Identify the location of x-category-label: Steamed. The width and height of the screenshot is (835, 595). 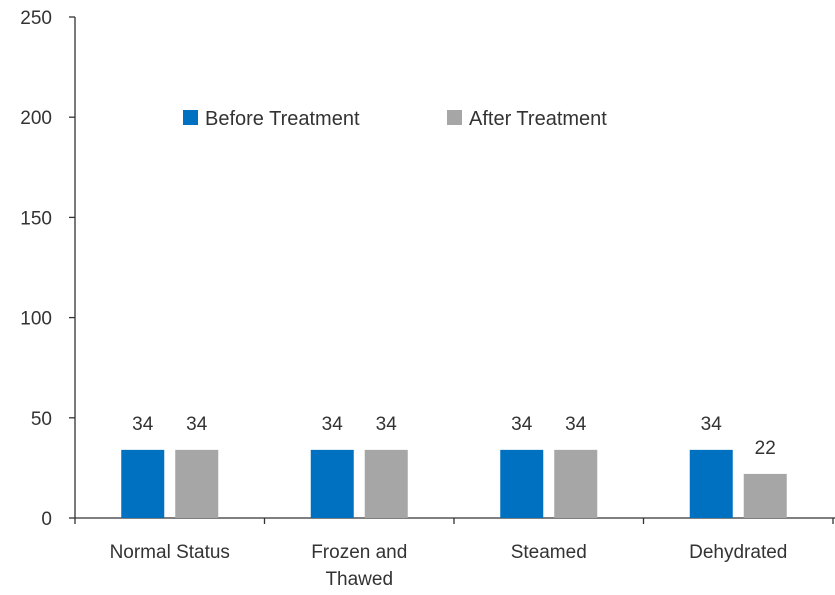
(549, 552).